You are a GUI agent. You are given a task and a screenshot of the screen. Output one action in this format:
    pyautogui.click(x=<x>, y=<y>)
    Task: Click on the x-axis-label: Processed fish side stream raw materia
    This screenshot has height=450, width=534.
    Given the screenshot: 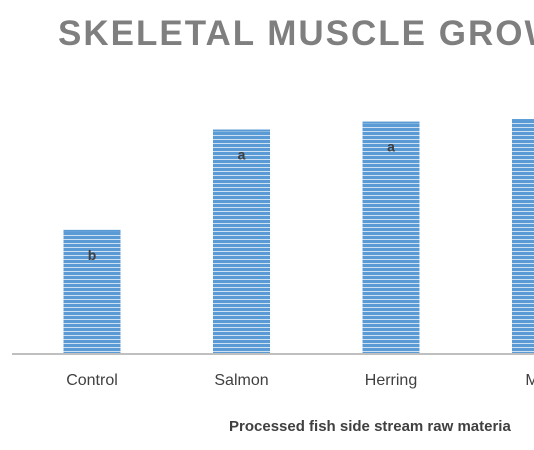 What is the action you would take?
    pyautogui.click(x=370, y=426)
    